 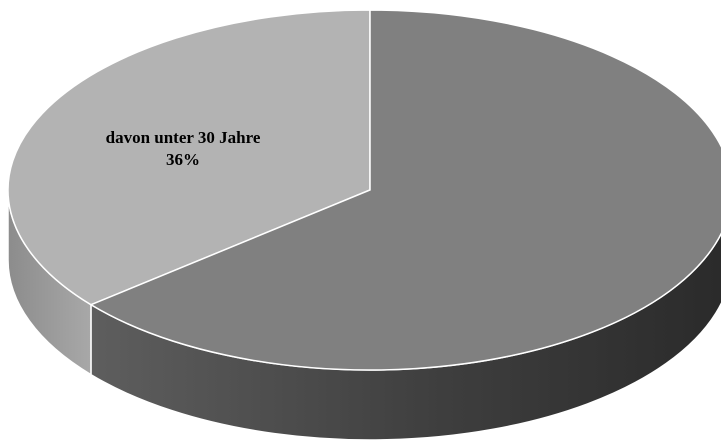 What do you see at coordinates (183, 159) in the screenshot?
I see `slice-label-value: 36%` at bounding box center [183, 159].